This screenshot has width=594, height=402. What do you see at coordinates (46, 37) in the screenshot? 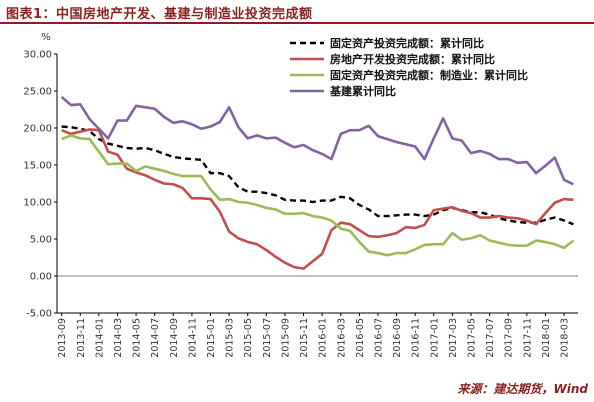
I see `y-unit-label: %` at bounding box center [46, 37].